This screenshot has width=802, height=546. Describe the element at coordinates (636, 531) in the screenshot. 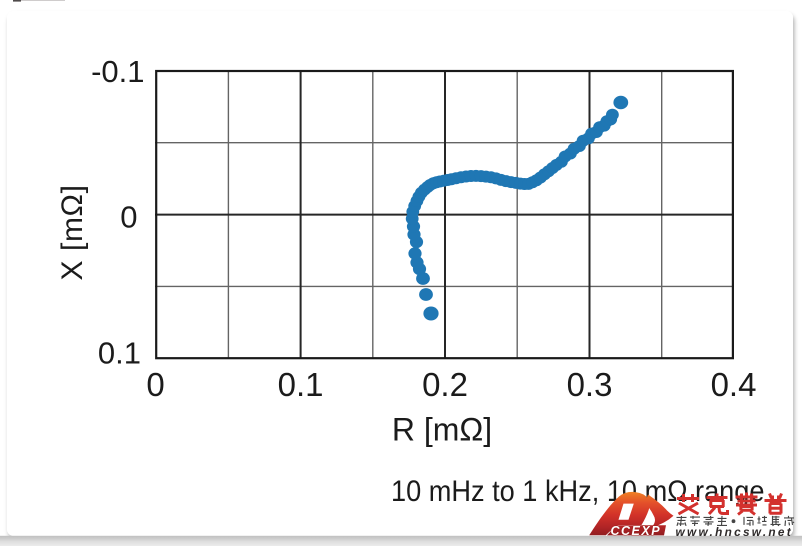

I see `svg-text: CCEXP` at that location.